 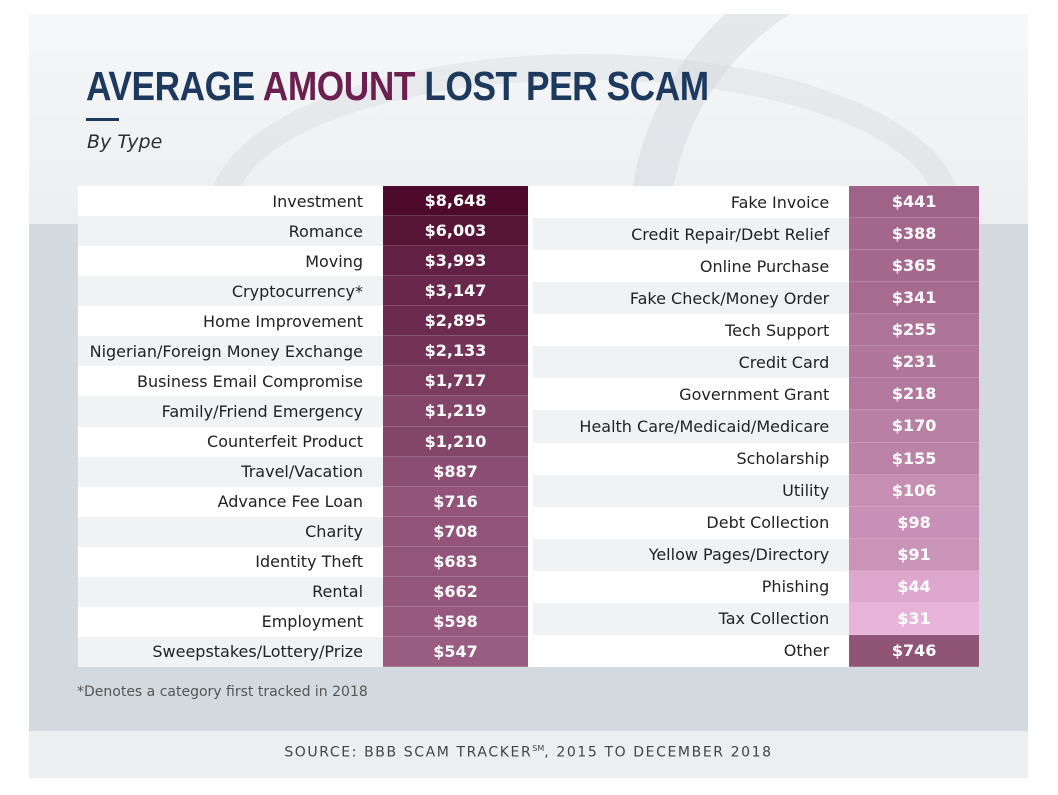 What do you see at coordinates (756, 586) in the screenshot?
I see `table-row-phishing: Phishing $44` at bounding box center [756, 586].